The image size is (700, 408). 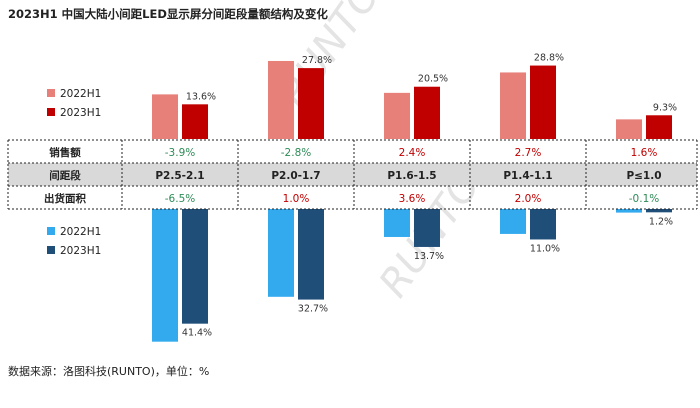 What do you see at coordinates (411, 176) in the screenshot?
I see `category-tick-label: P1.6-1.5` at bounding box center [411, 176].